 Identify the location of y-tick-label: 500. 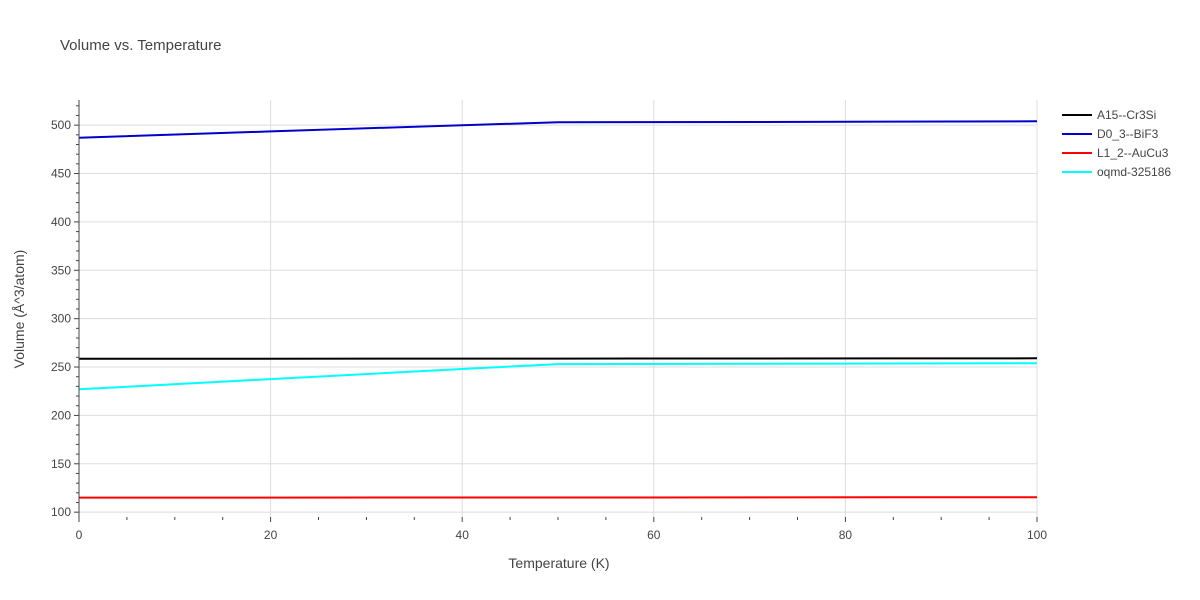
(61, 125).